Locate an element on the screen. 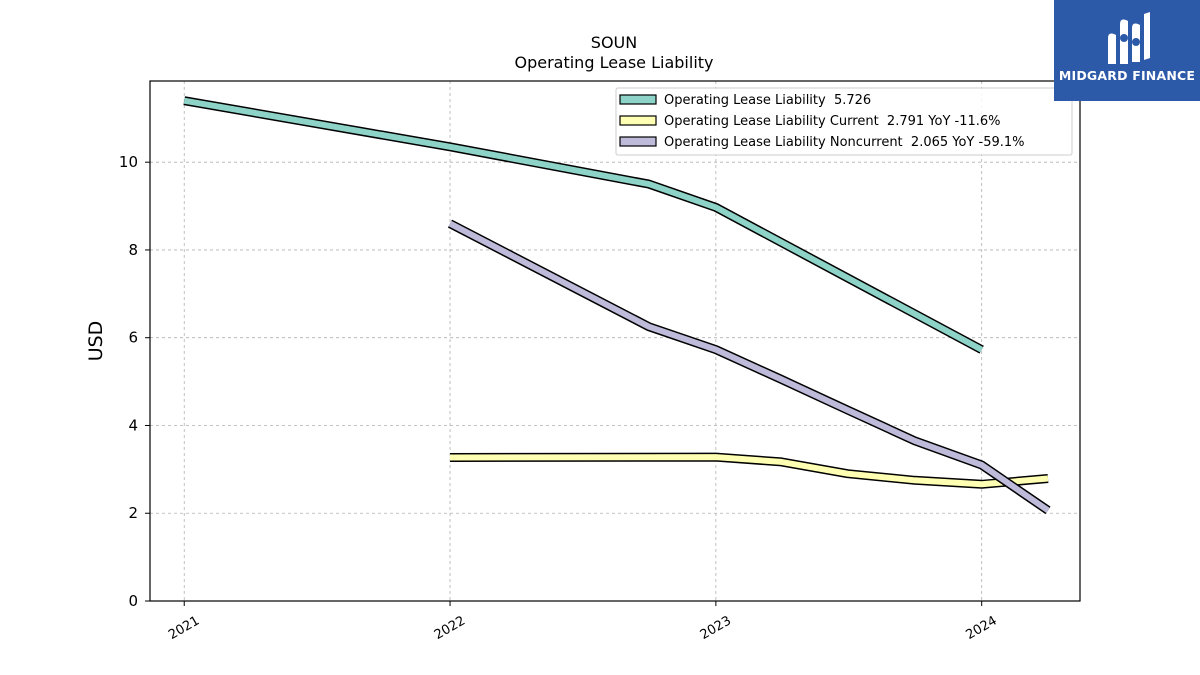 This screenshot has height=675, width=1200. x-tick-label: 2022 is located at coordinates (450, 628).